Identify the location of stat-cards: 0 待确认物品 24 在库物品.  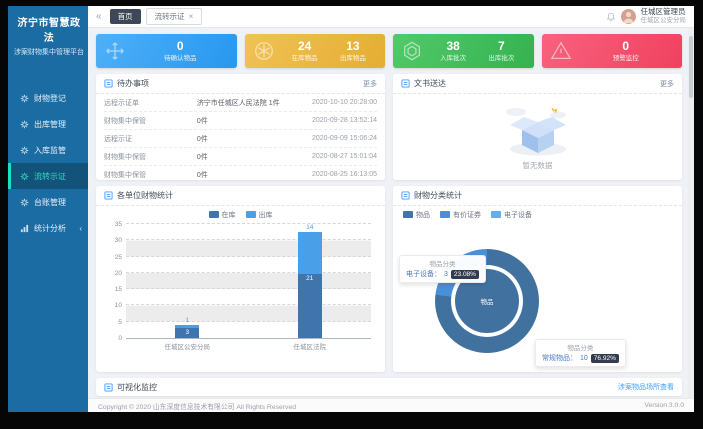
(389, 51).